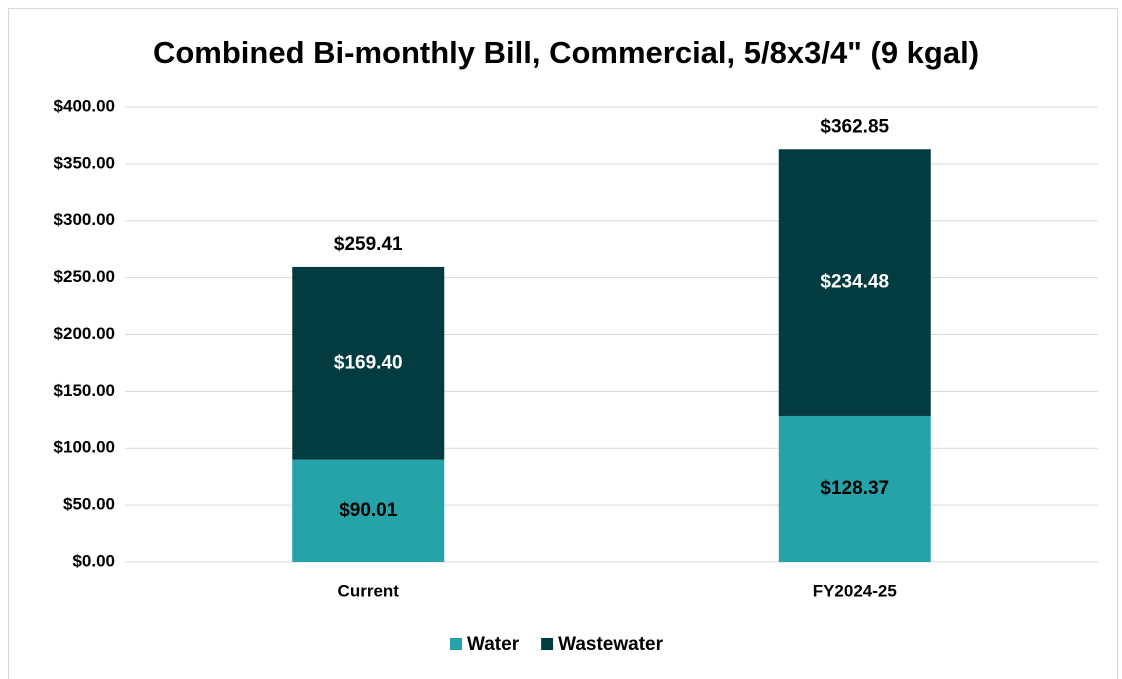 The width and height of the screenshot is (1122, 679). What do you see at coordinates (84, 333) in the screenshot?
I see `y-tick-label: $200.00` at bounding box center [84, 333].